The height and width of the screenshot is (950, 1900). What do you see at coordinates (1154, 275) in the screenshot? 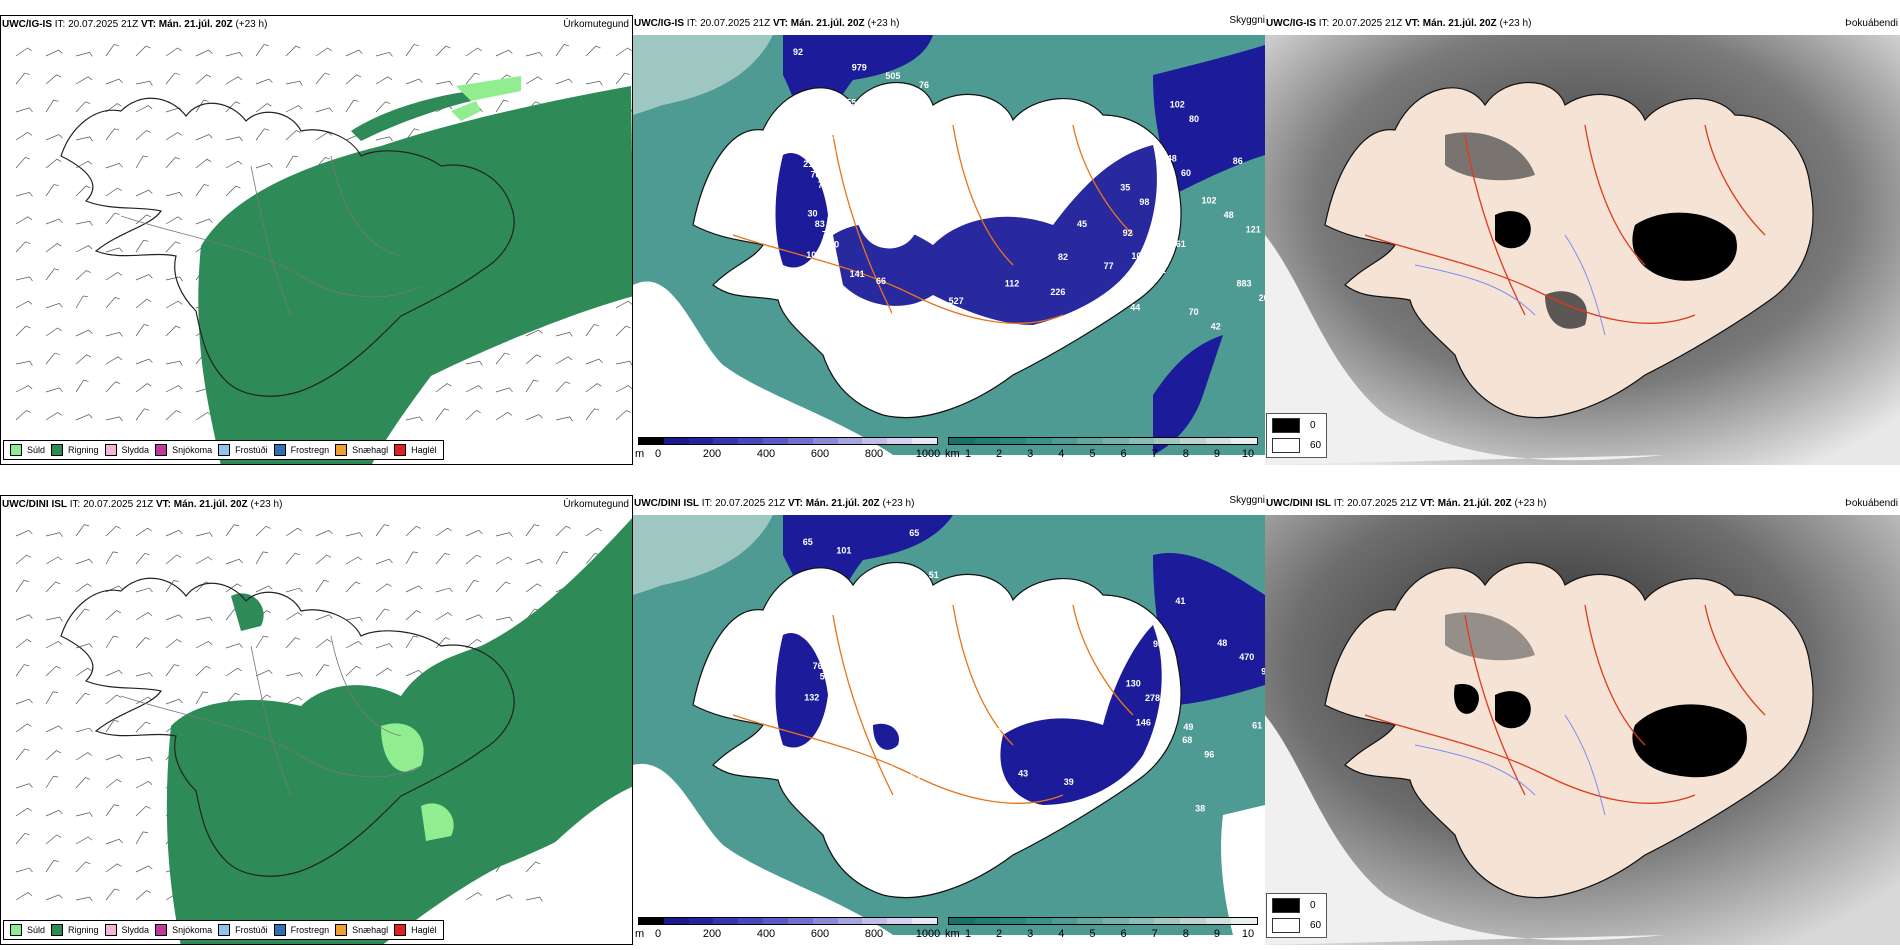
I see `visibility-value-label: 67` at bounding box center [1154, 275].